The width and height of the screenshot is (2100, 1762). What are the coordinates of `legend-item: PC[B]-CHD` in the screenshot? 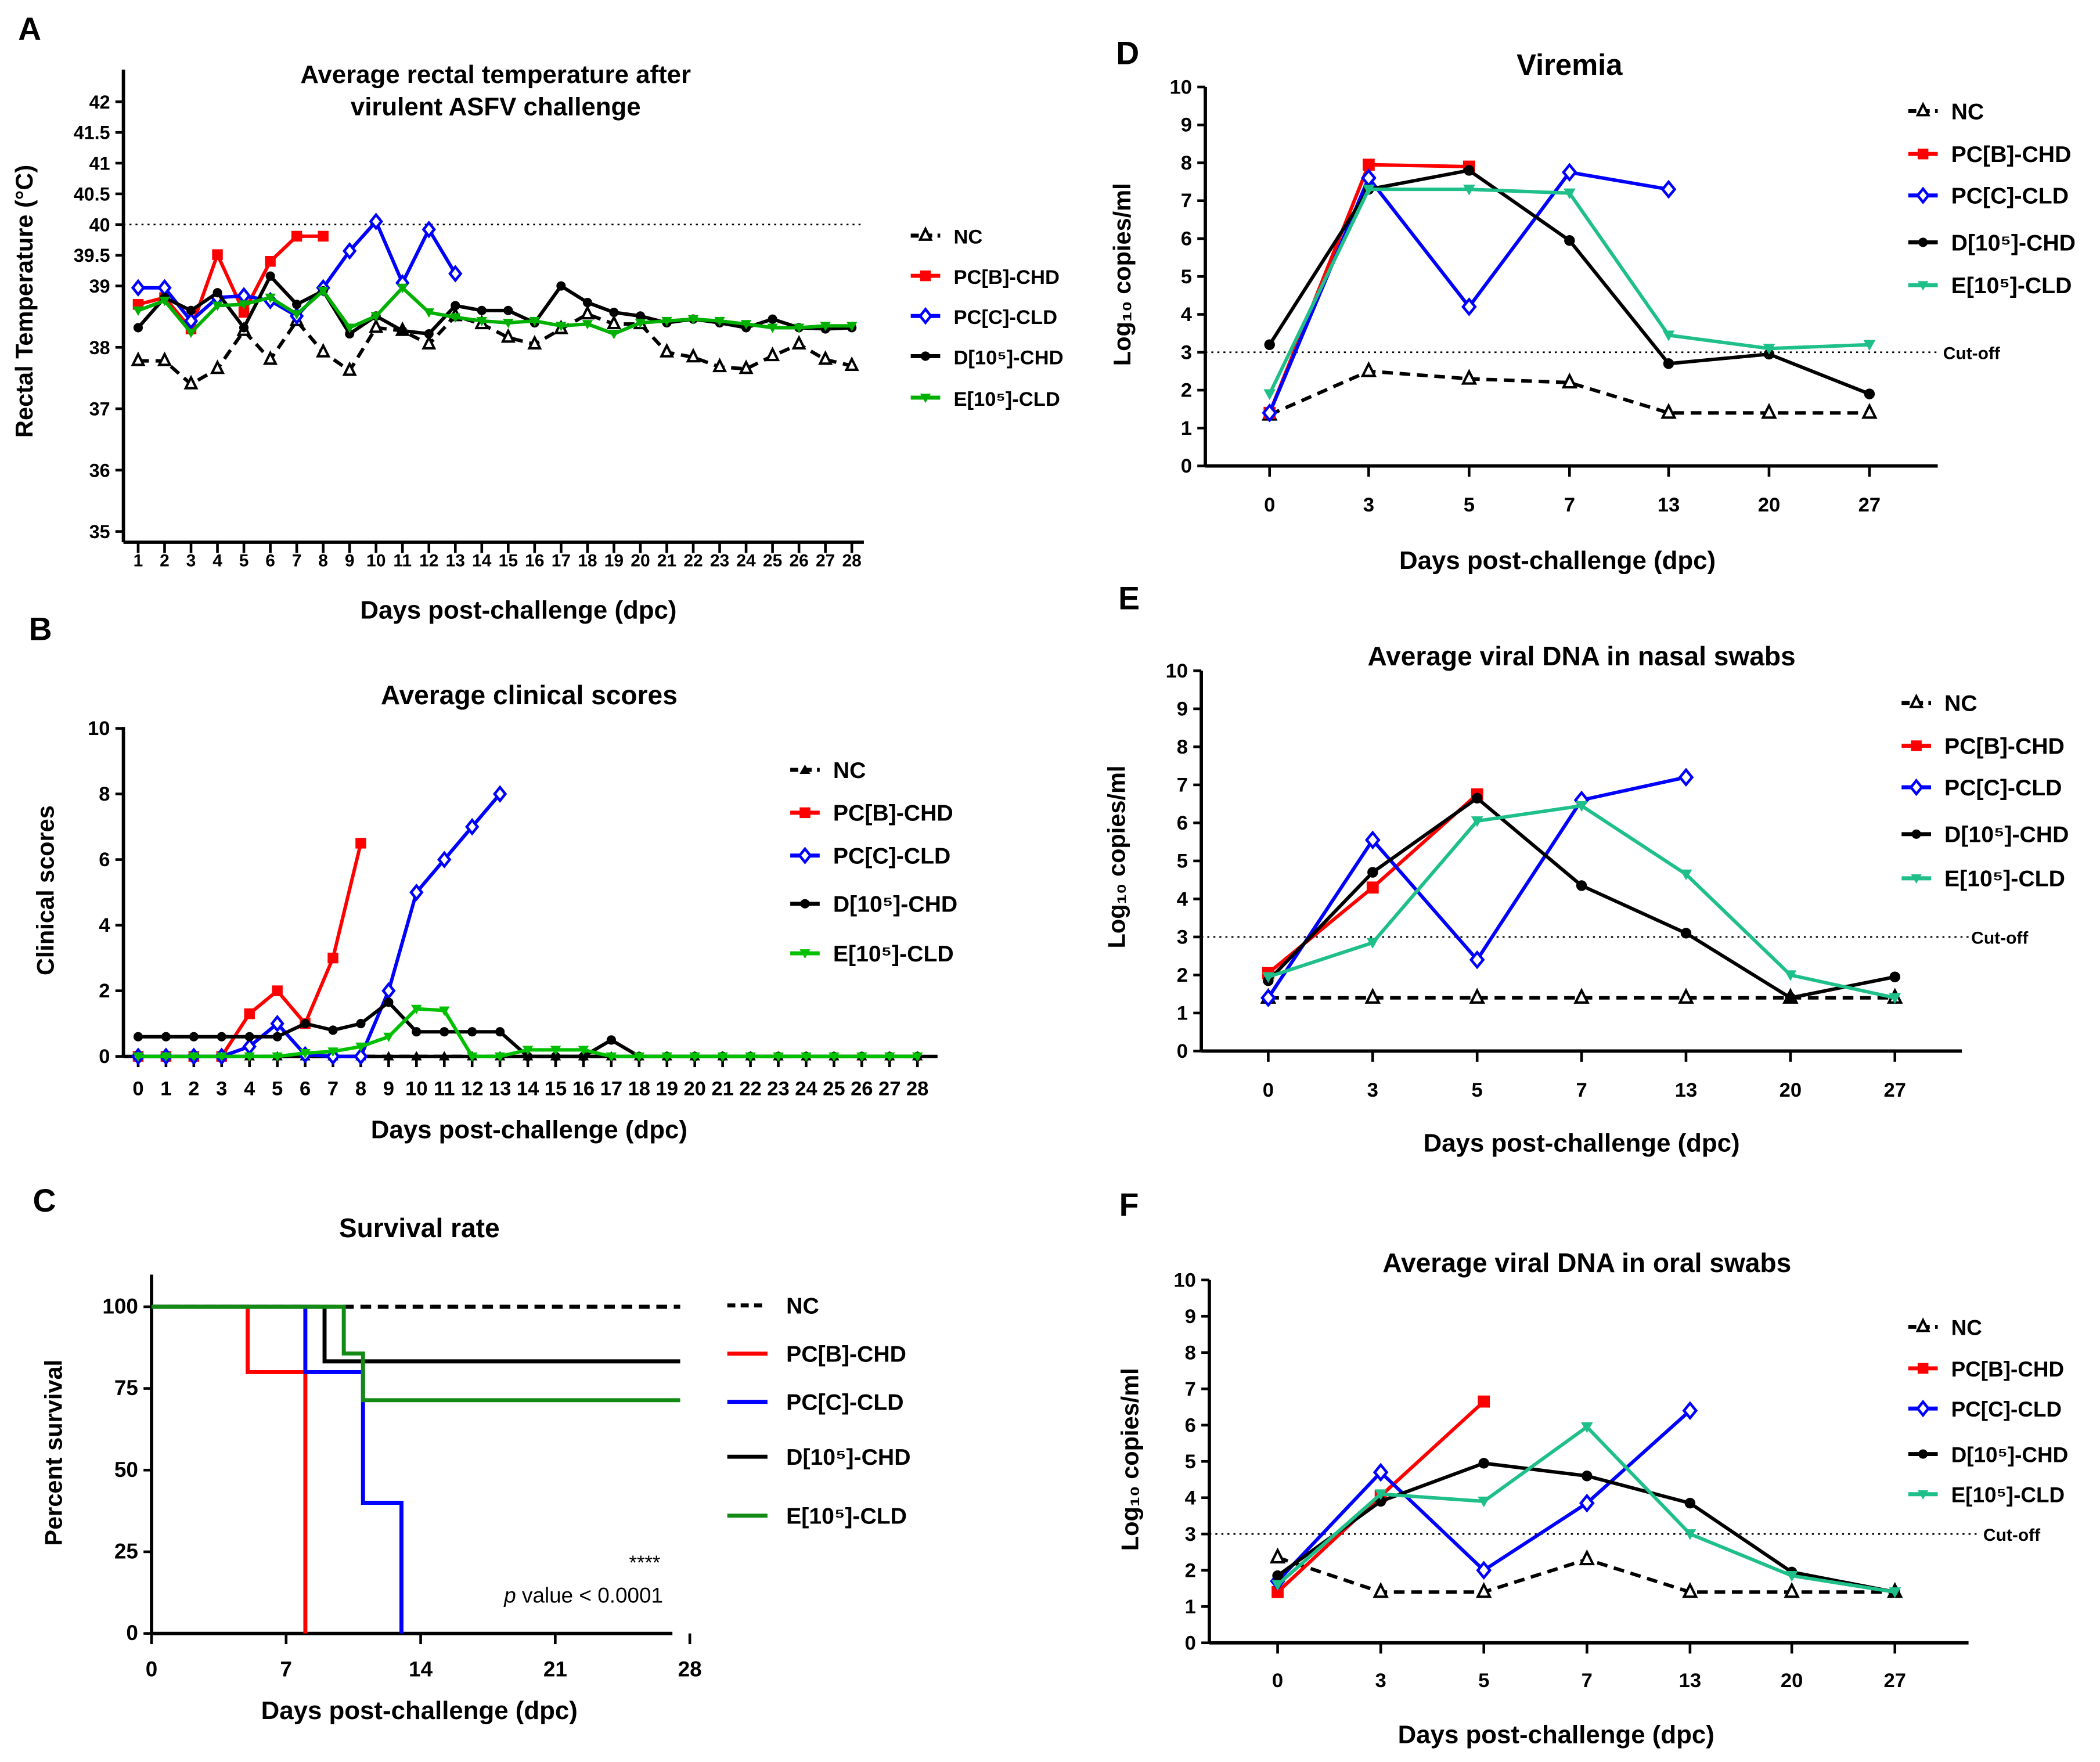 It's located at (985, 277).